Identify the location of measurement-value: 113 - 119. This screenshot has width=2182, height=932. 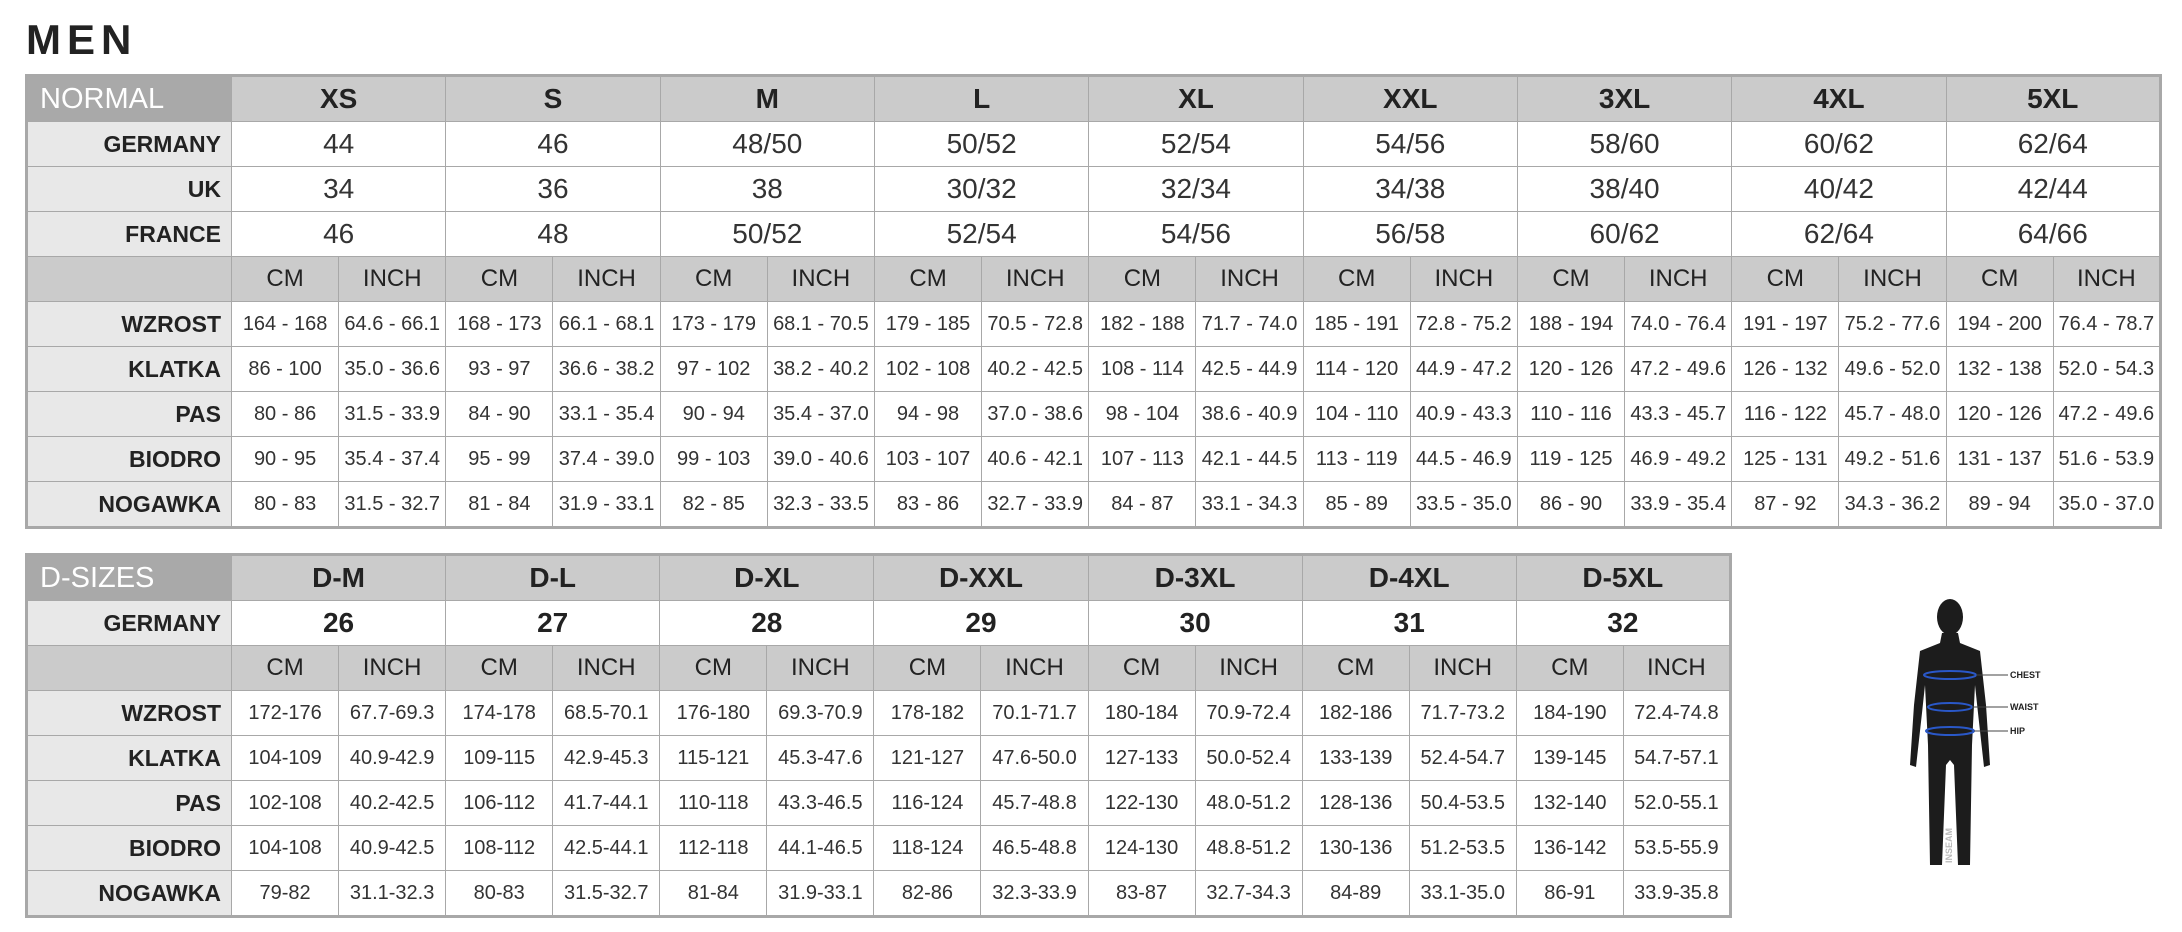
(1356, 459).